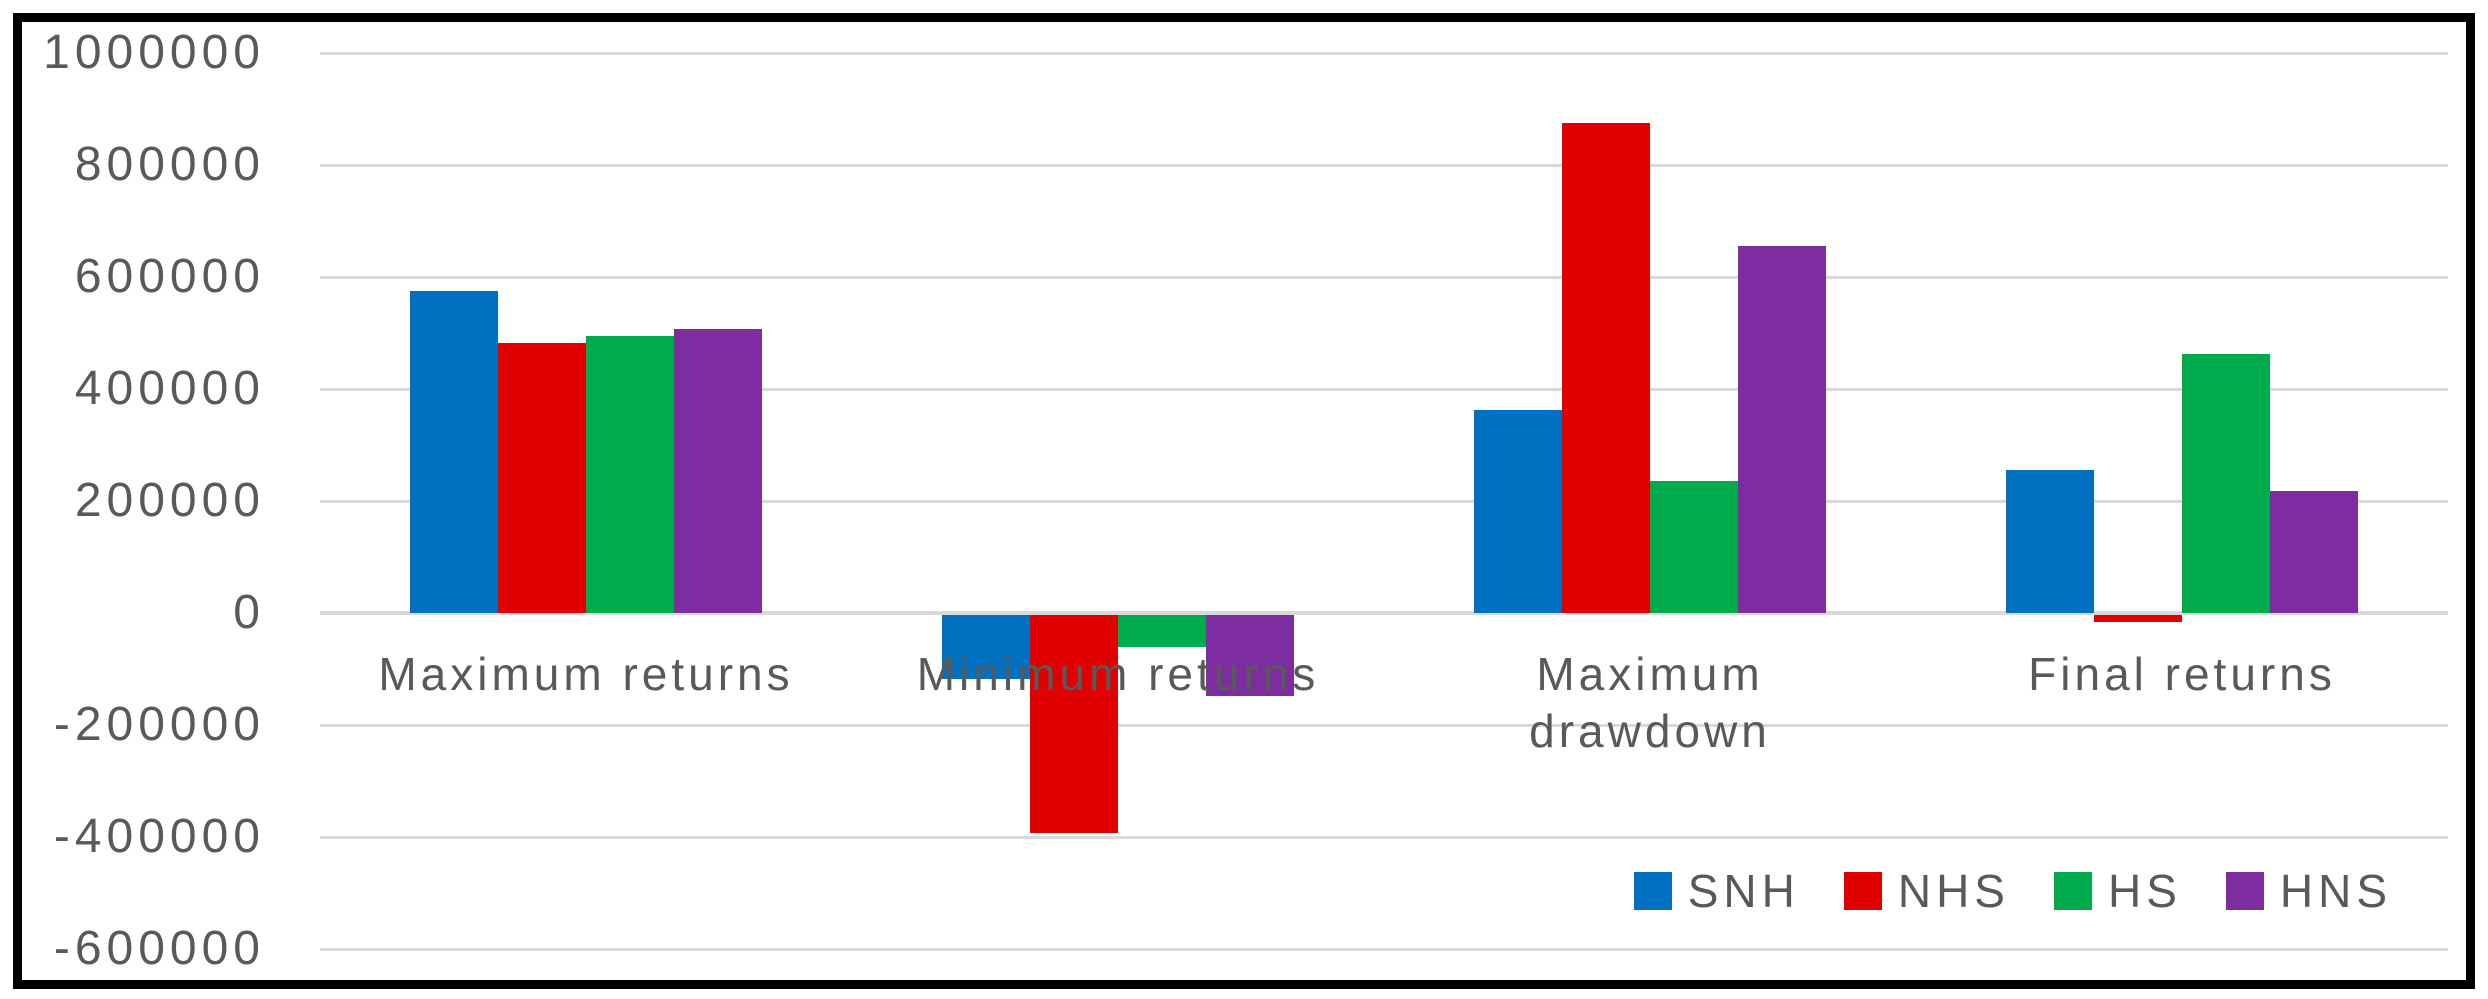 The width and height of the screenshot is (2488, 999). Describe the element at coordinates (159, 948) in the screenshot. I see `y-tick-label: -600000` at that location.